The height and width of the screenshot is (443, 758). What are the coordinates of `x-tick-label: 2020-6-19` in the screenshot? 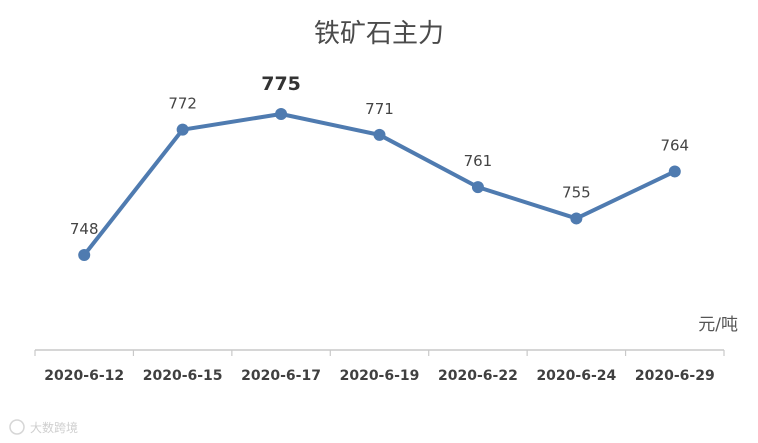 It's located at (380, 376).